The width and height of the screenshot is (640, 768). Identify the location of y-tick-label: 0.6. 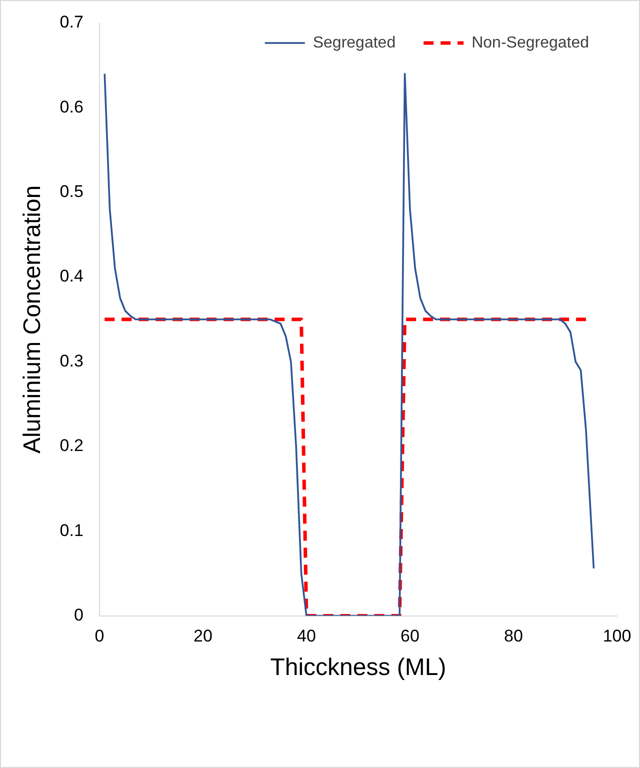
(72, 106).